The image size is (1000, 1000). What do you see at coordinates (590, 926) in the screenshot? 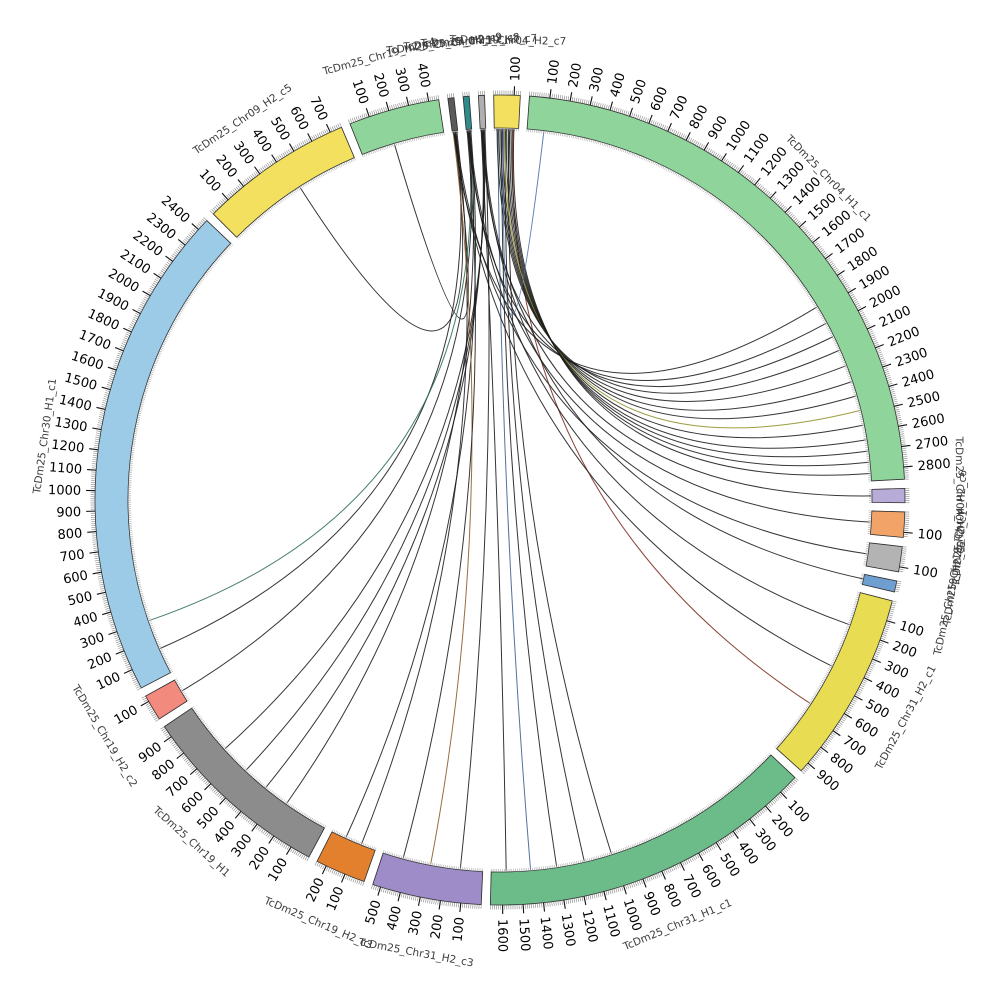
I see `tick-label: 1200` at bounding box center [590, 926].